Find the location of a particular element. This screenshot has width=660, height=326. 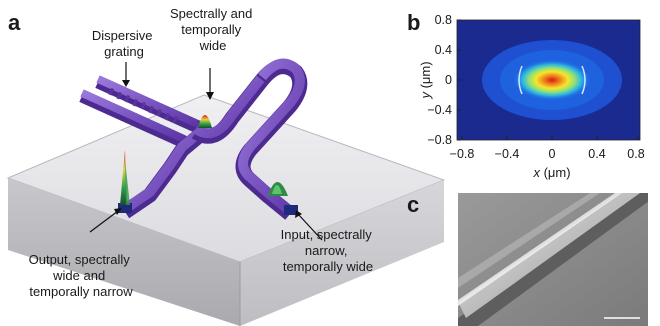

arrowhead-grating is located at coordinates (126, 83).